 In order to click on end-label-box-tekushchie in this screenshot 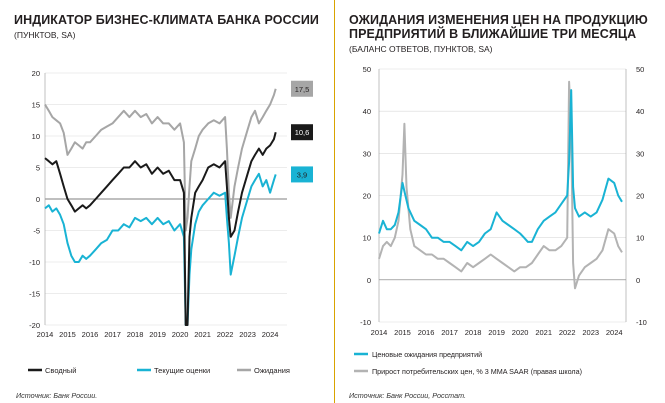, I will do `click(302, 174)`.